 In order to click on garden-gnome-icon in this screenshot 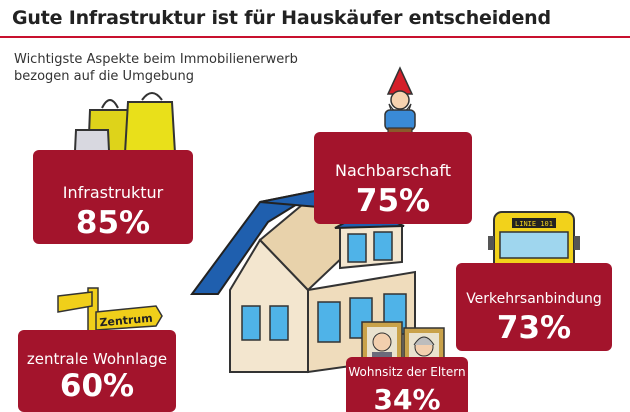, I will do `click(400, 101)`.